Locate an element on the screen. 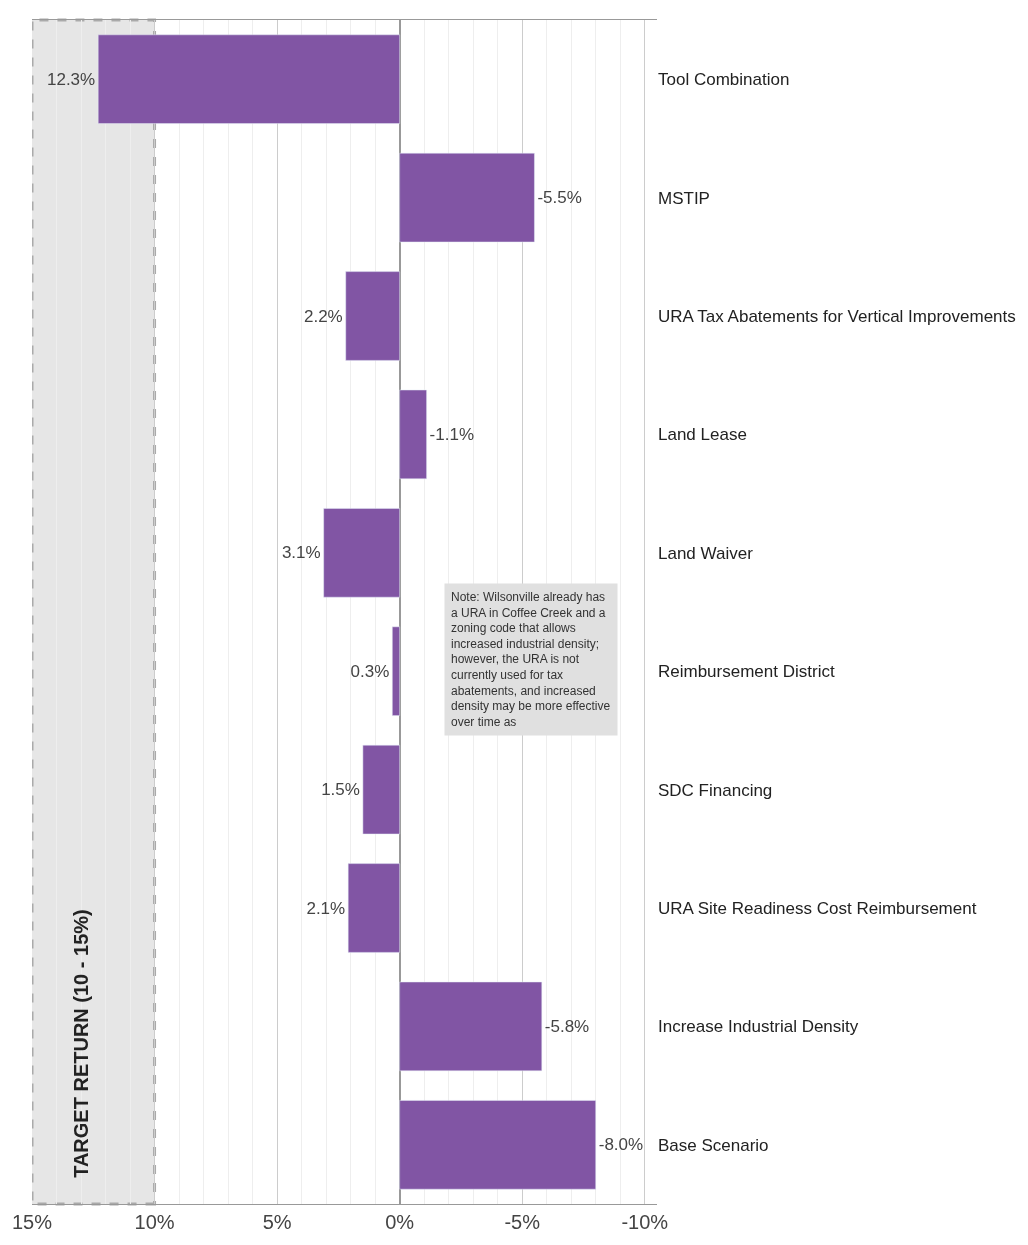 The width and height of the screenshot is (1028, 1245). y-tick-label: Reimbursement District is located at coordinates (746, 672).